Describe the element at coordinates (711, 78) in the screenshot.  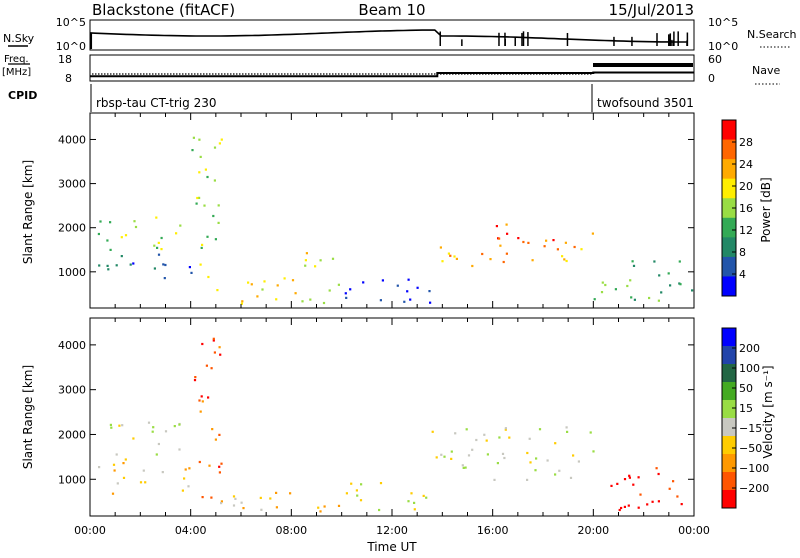
I see `nave-tick-bottom: 0` at that location.